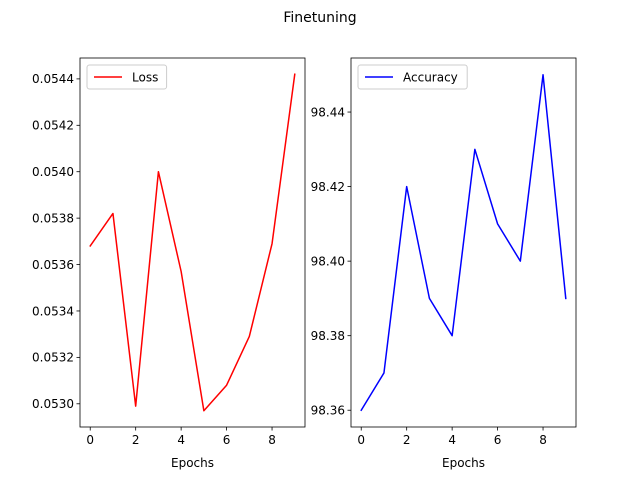 This screenshot has height=480, width=640. I want to click on y-tick-label: 0.0542, so click(53, 126).